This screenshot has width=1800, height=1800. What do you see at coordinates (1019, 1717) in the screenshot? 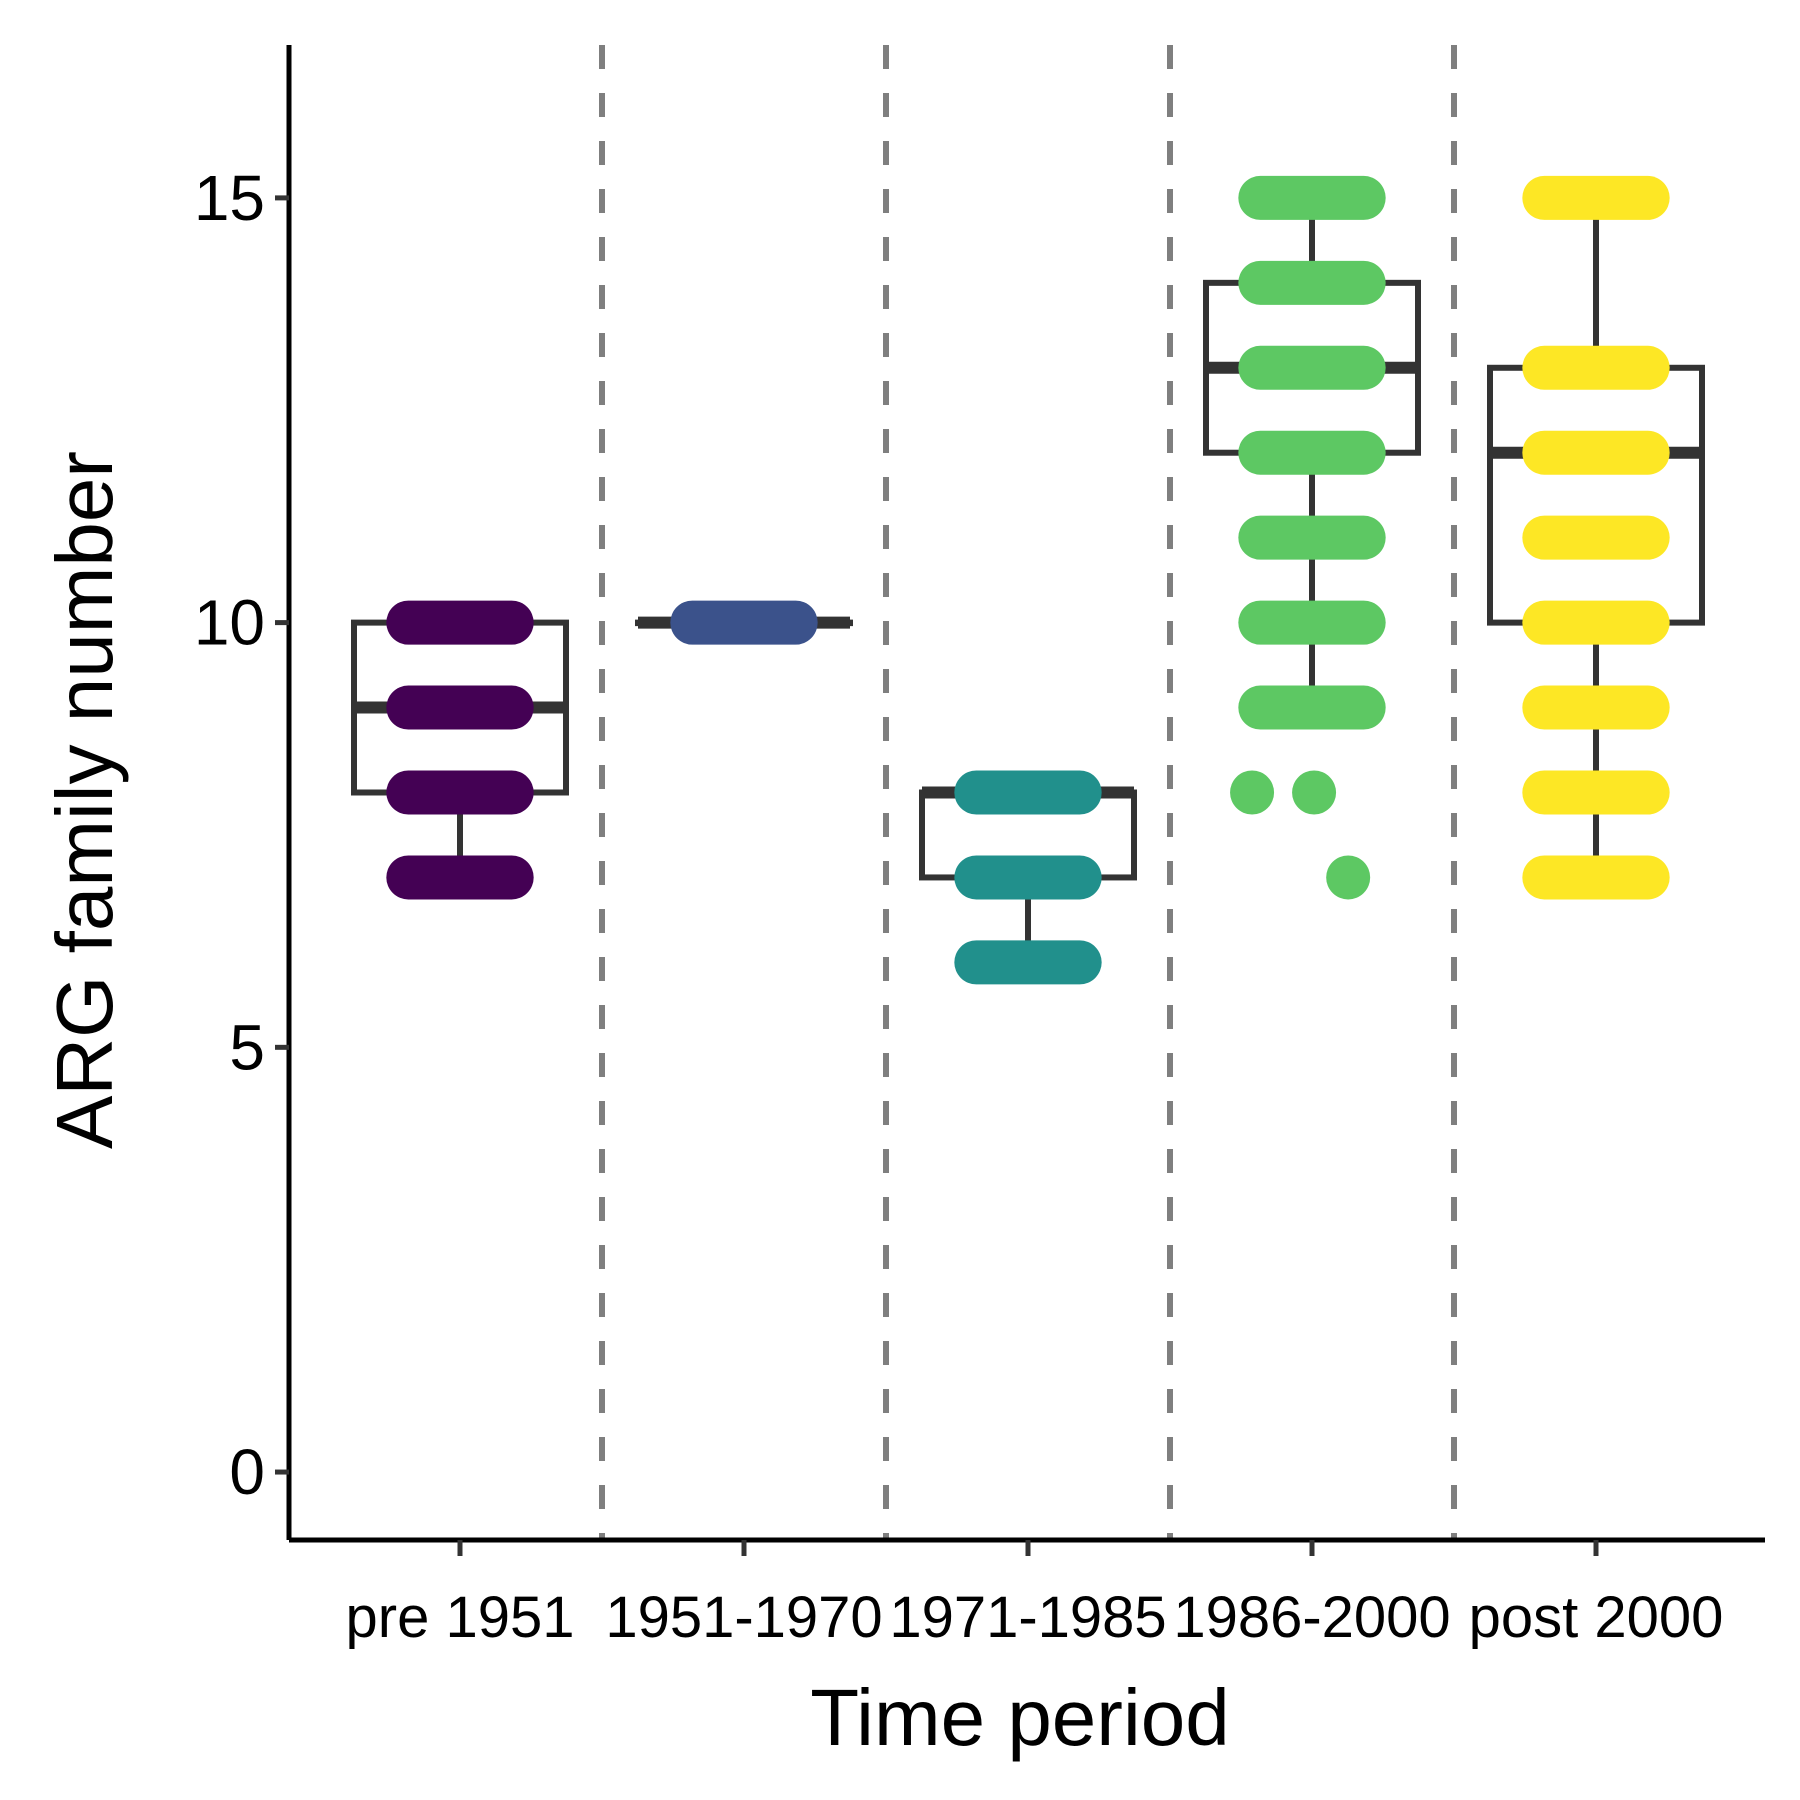
I see `x-axis-title: Time period` at bounding box center [1019, 1717].